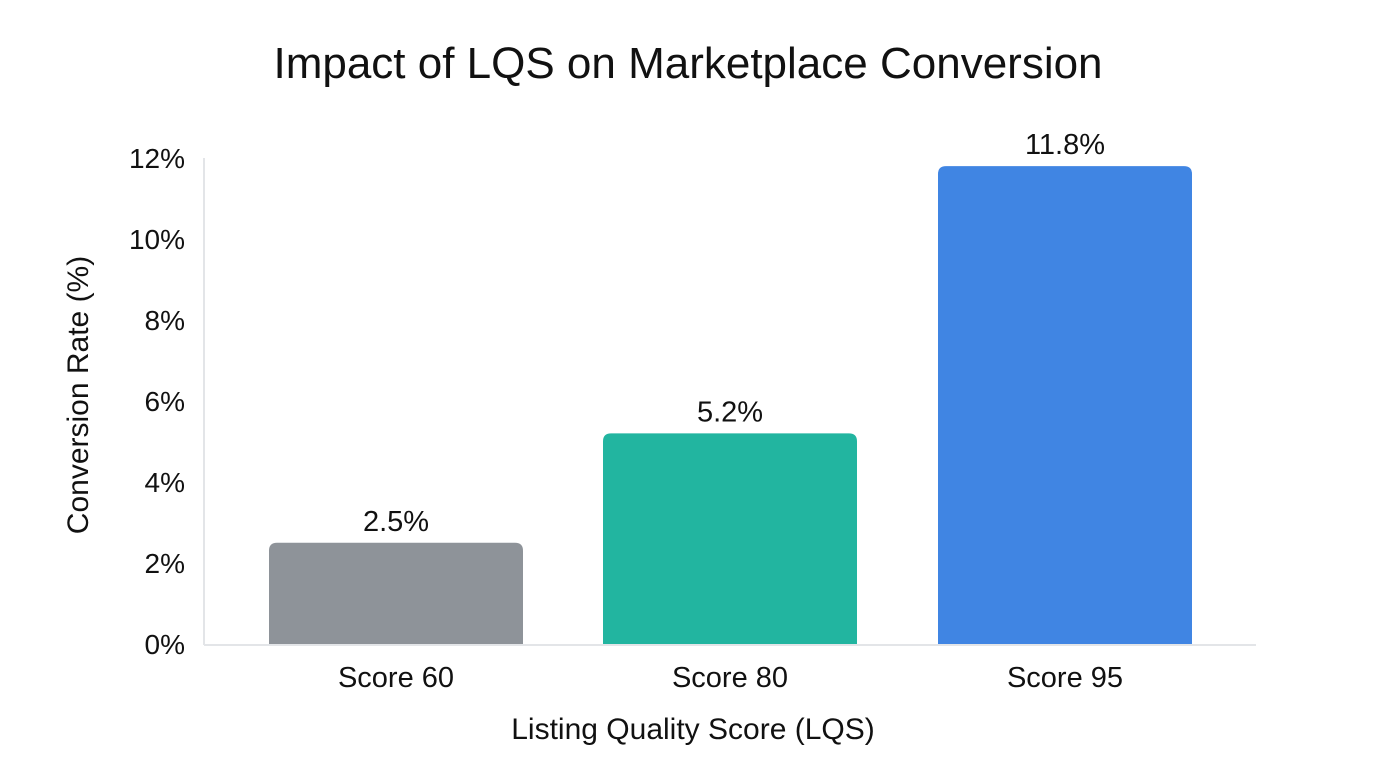  Describe the element at coordinates (78, 395) in the screenshot. I see `y-axis-title: Conversion Rate (%)` at that location.